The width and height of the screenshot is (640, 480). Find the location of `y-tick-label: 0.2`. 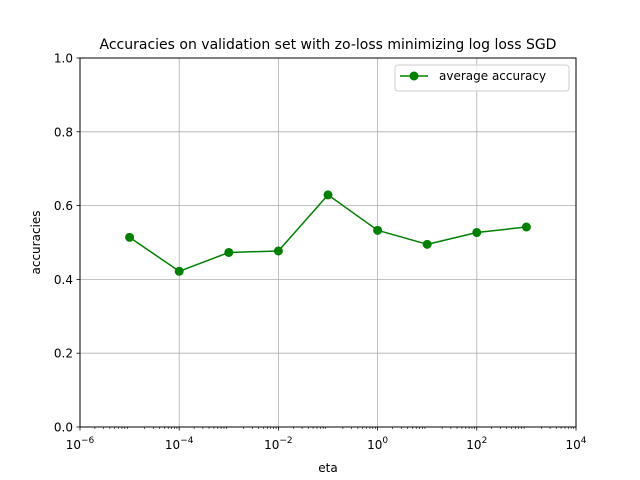

y-tick-label: 0.2 is located at coordinates (63, 354).